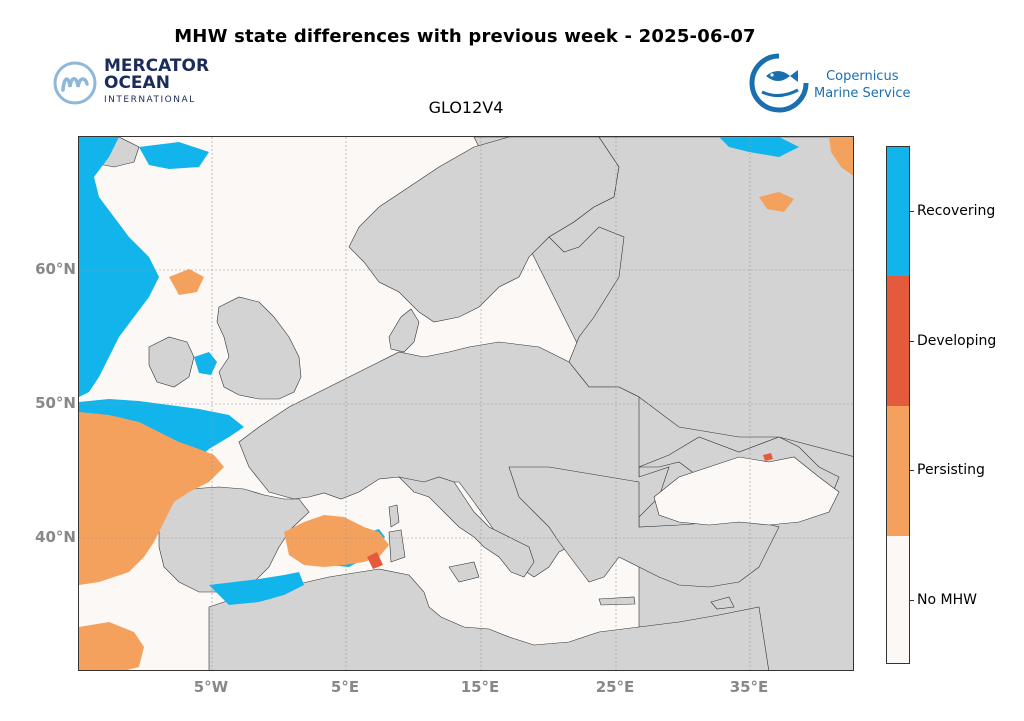 The image size is (1024, 721). I want to click on mhw-persisting-white-sea, so click(776, 202).